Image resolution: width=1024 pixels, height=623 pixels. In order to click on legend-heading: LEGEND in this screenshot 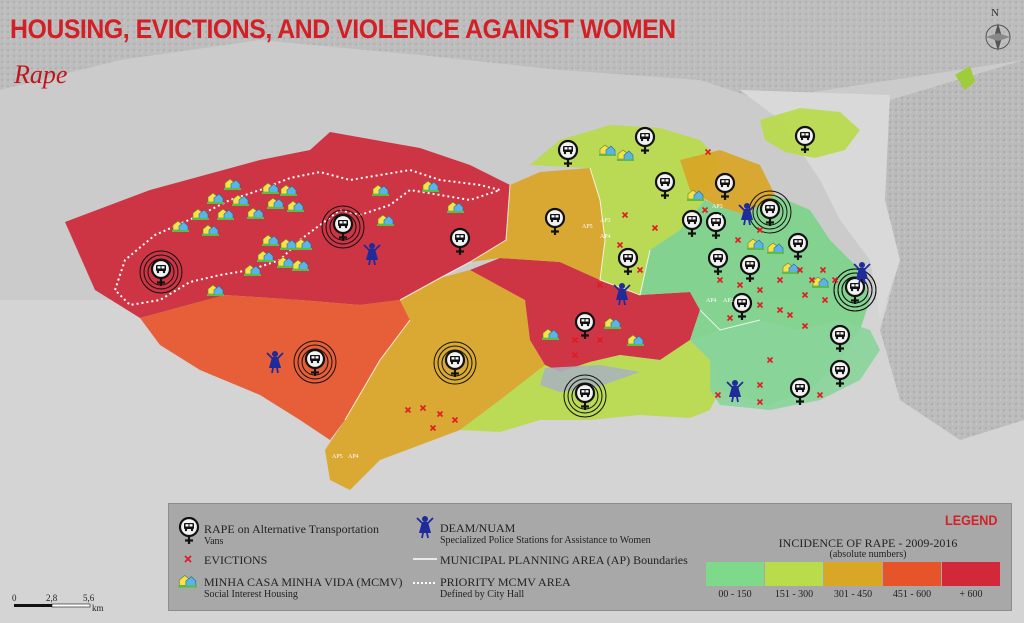, I will do `click(971, 520)`.